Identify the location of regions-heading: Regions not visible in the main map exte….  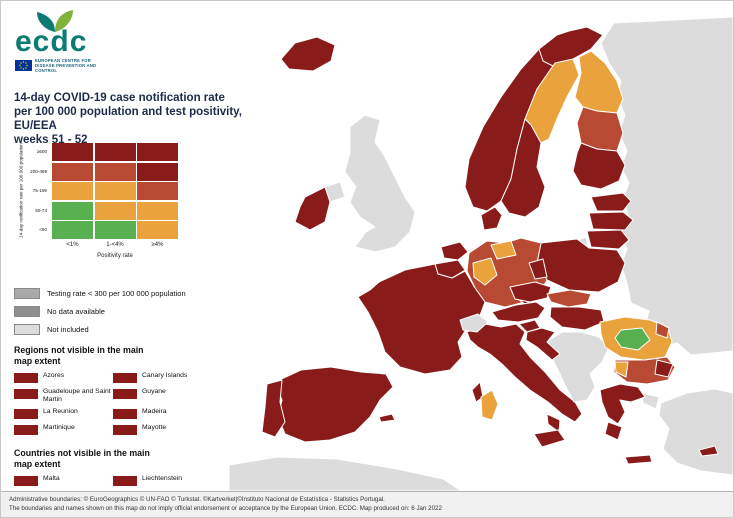
(79, 355).